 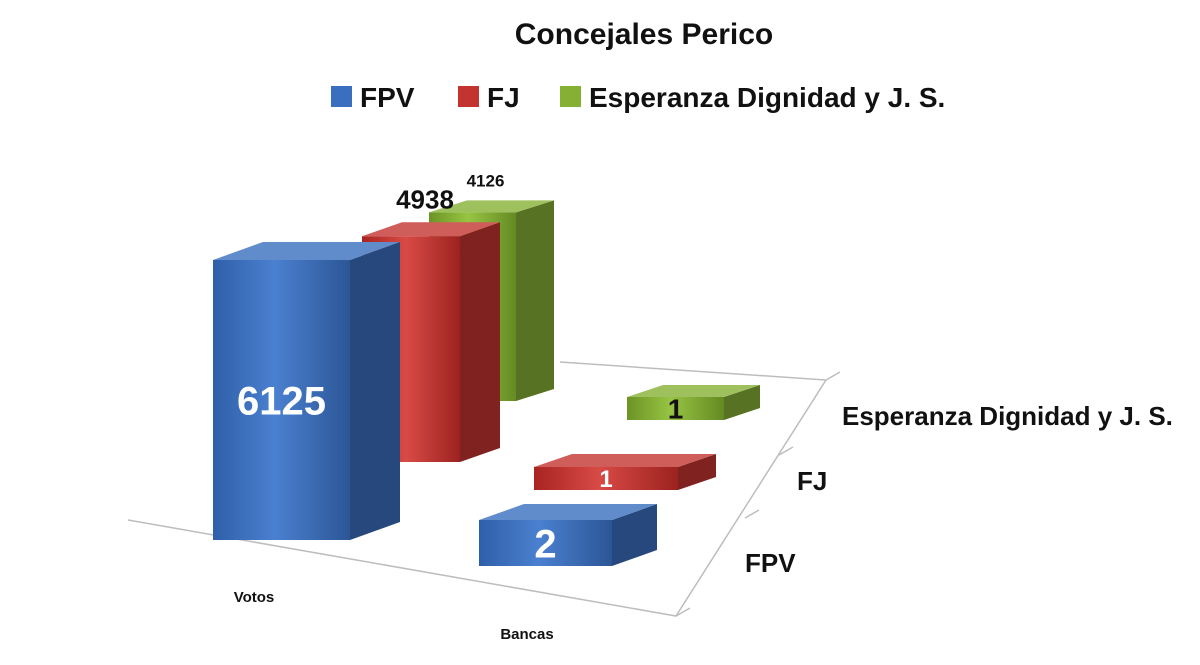 I want to click on depth-label-fj: FJ, so click(x=812, y=481).